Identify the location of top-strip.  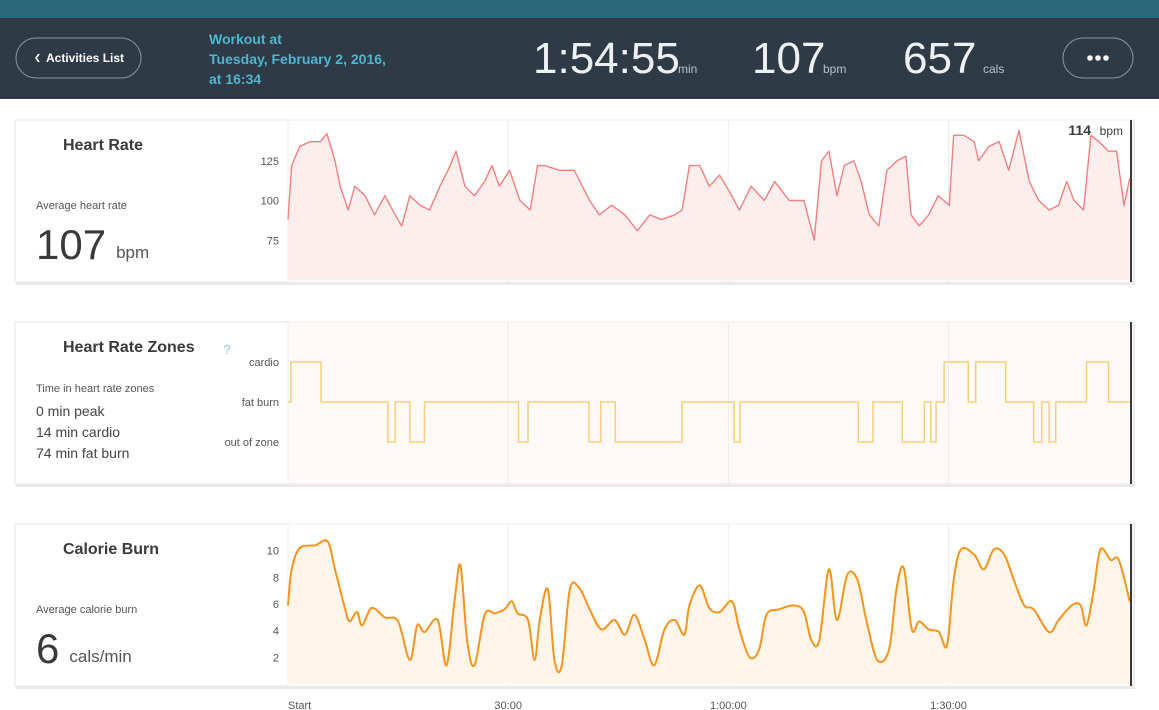
(579, 9).